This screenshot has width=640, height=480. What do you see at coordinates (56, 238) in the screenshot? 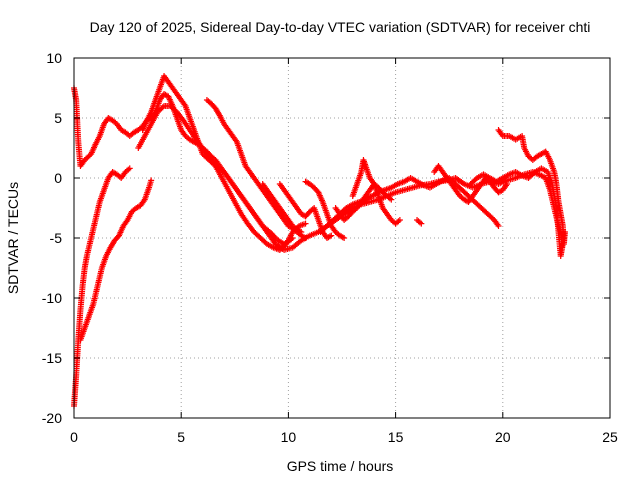
I see `y-tick-label: -5` at bounding box center [56, 238].